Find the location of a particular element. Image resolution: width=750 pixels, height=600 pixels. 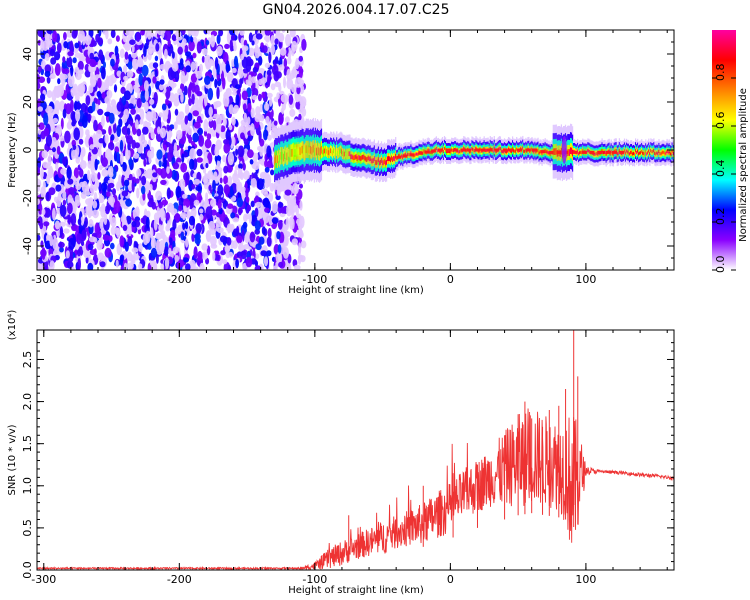

colorbar-ticks: 0.00.20.40.60.8 is located at coordinates (724, 168).